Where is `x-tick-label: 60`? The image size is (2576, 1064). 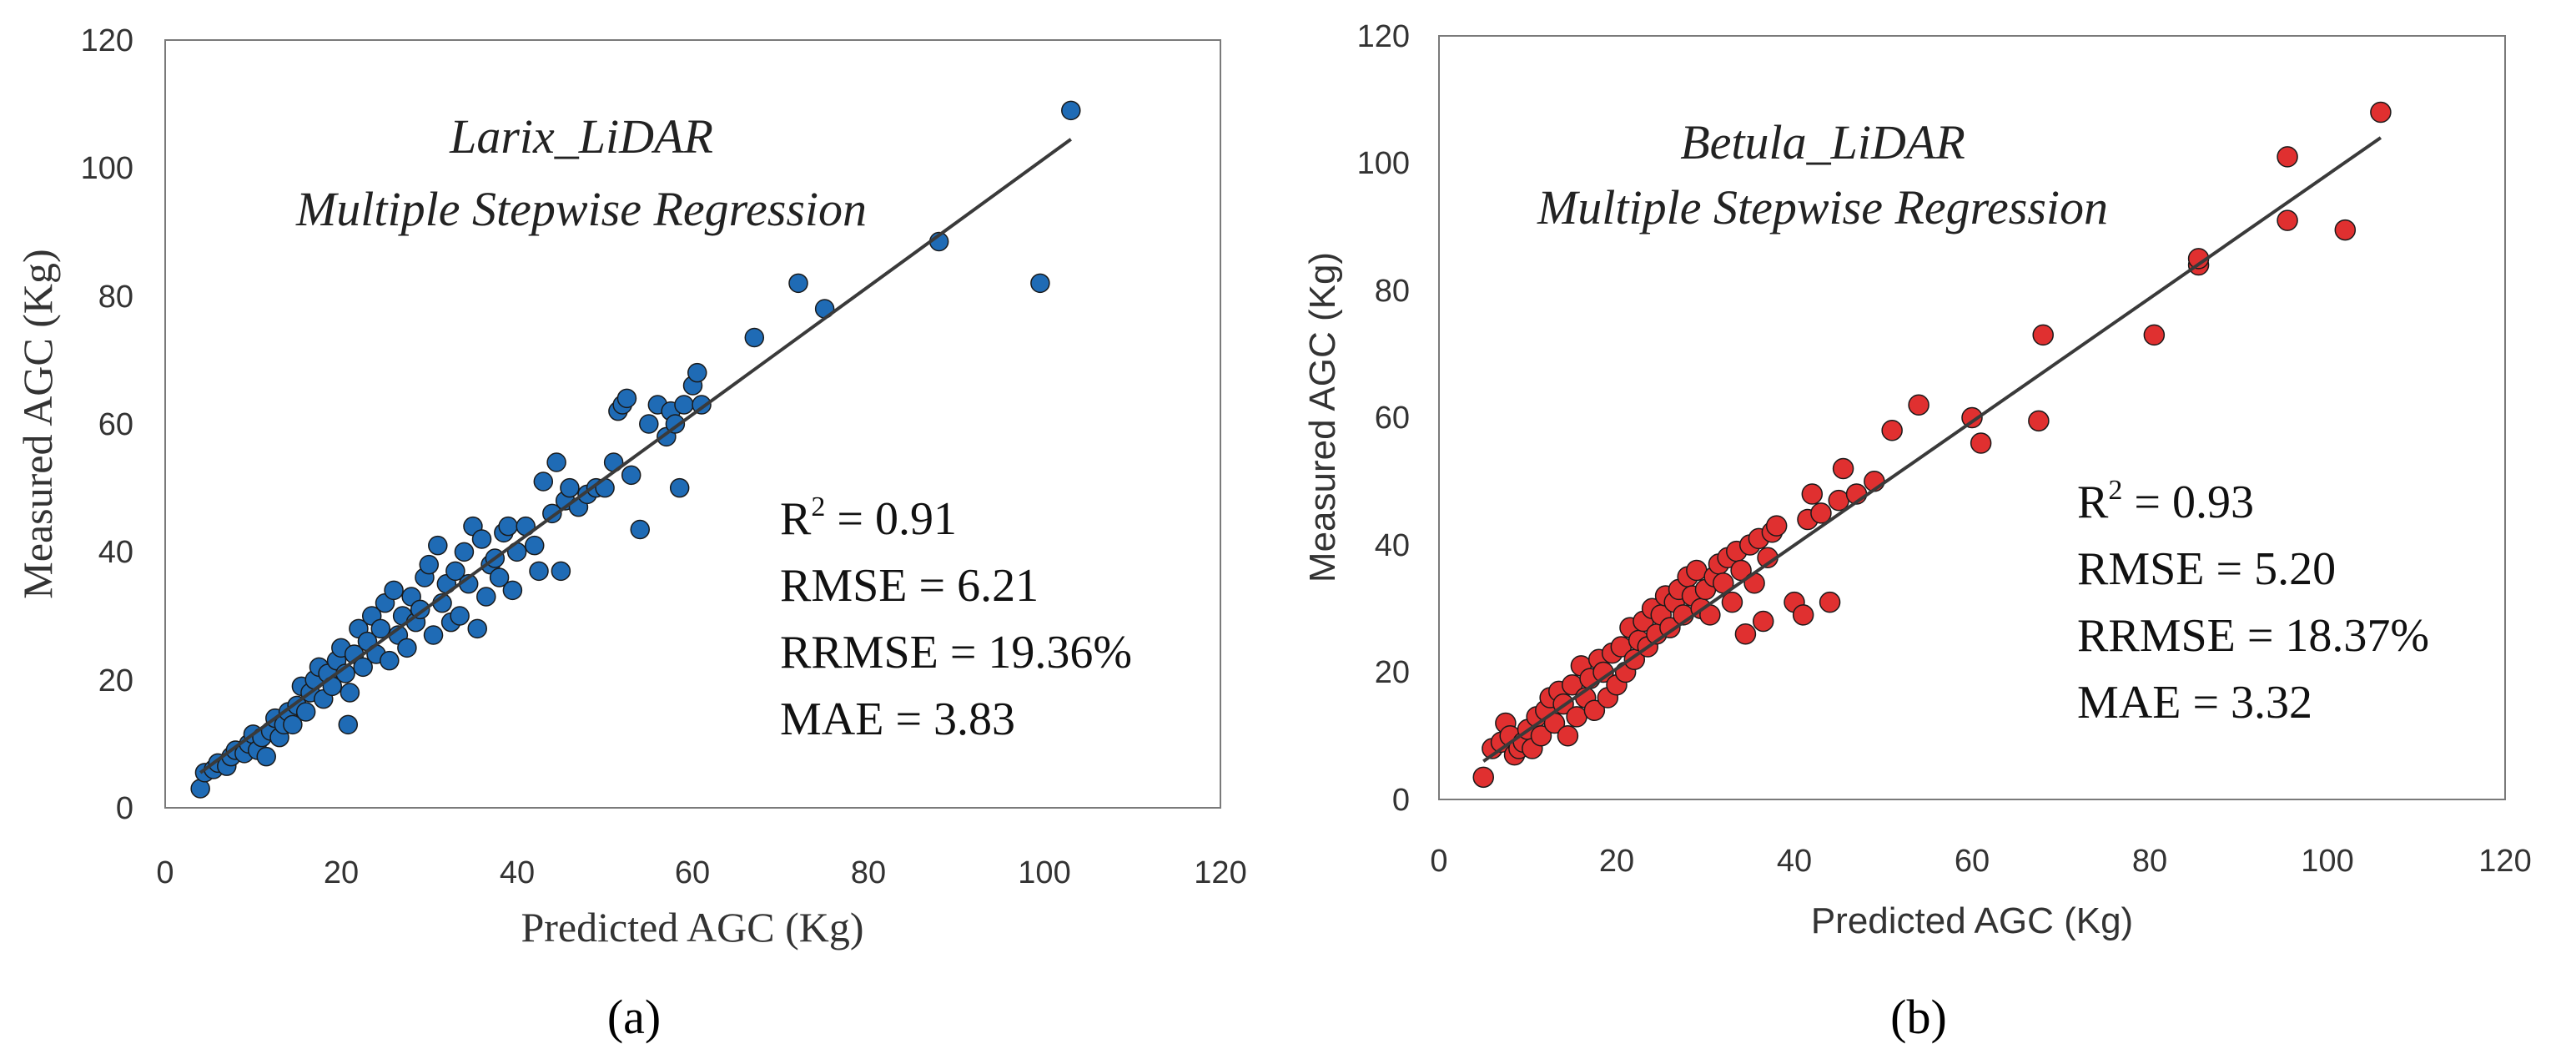 x-tick-label: 60 is located at coordinates (1972, 861).